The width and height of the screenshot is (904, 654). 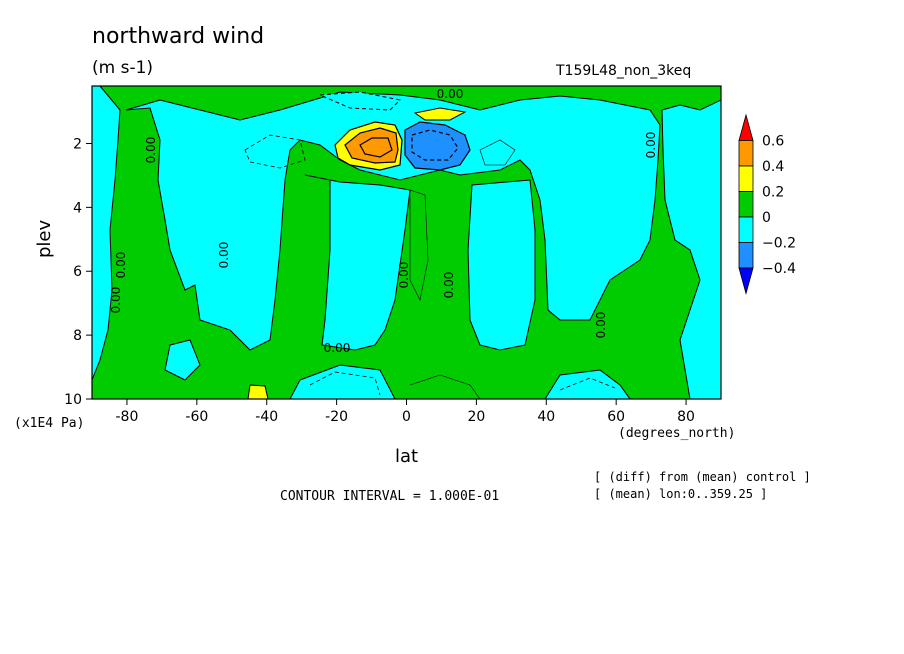 I want to click on colorbar: 0.6 0.4 0.2 0 −0.2 −0.4, so click(x=767, y=204).